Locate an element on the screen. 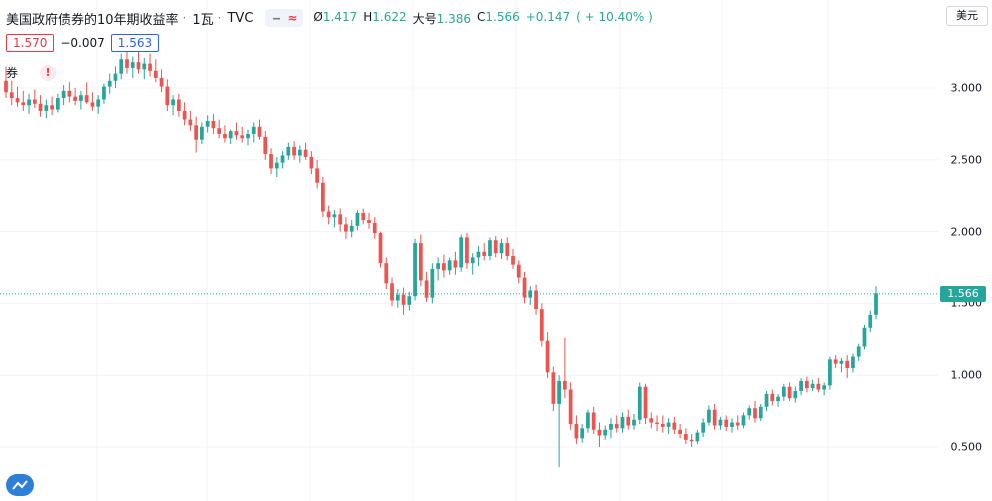  sell-price-button: 1.570 is located at coordinates (30, 43).